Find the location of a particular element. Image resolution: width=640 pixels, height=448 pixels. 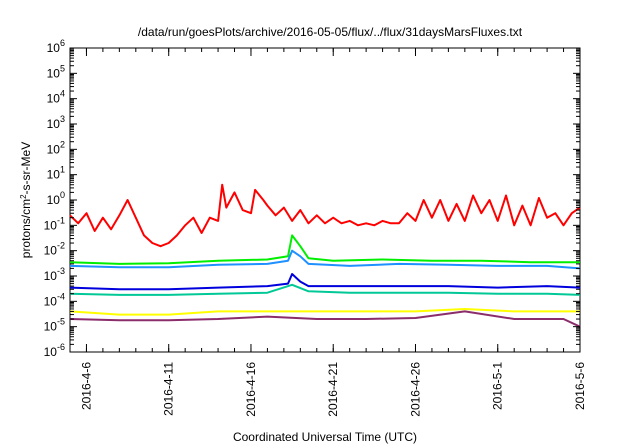

y-tick-label-exp: -6 is located at coordinates (61, 347).